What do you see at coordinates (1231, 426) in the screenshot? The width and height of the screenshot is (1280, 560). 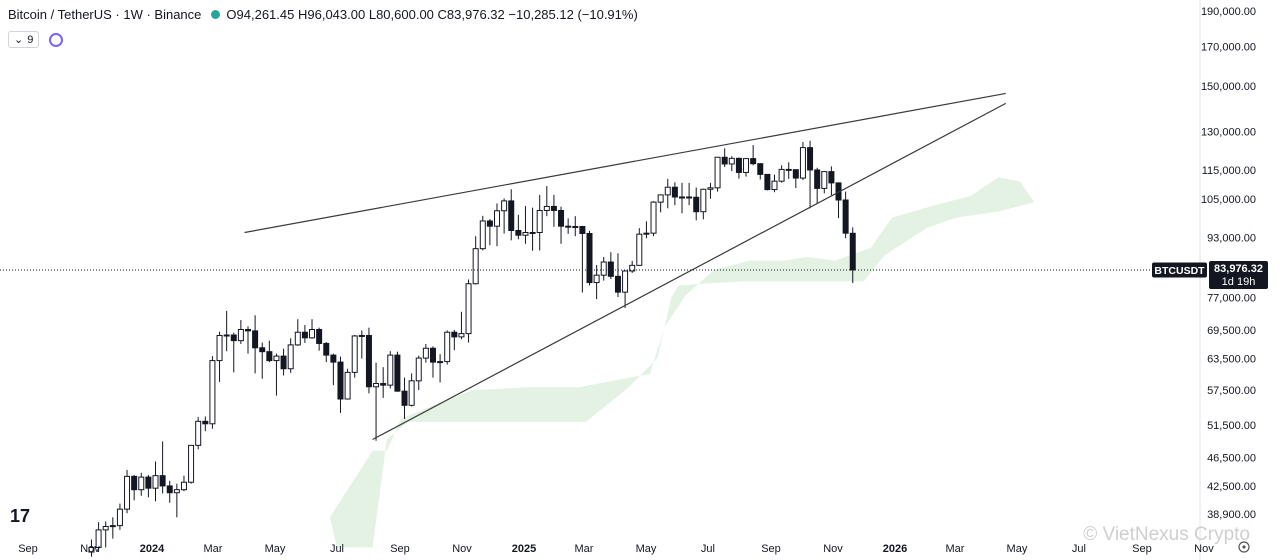 I see `price-tick-label: 51,500.00` at bounding box center [1231, 426].